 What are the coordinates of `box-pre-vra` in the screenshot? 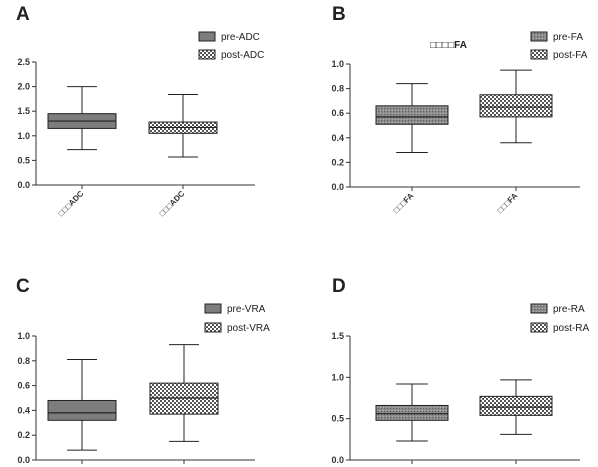 It's located at (82, 405).